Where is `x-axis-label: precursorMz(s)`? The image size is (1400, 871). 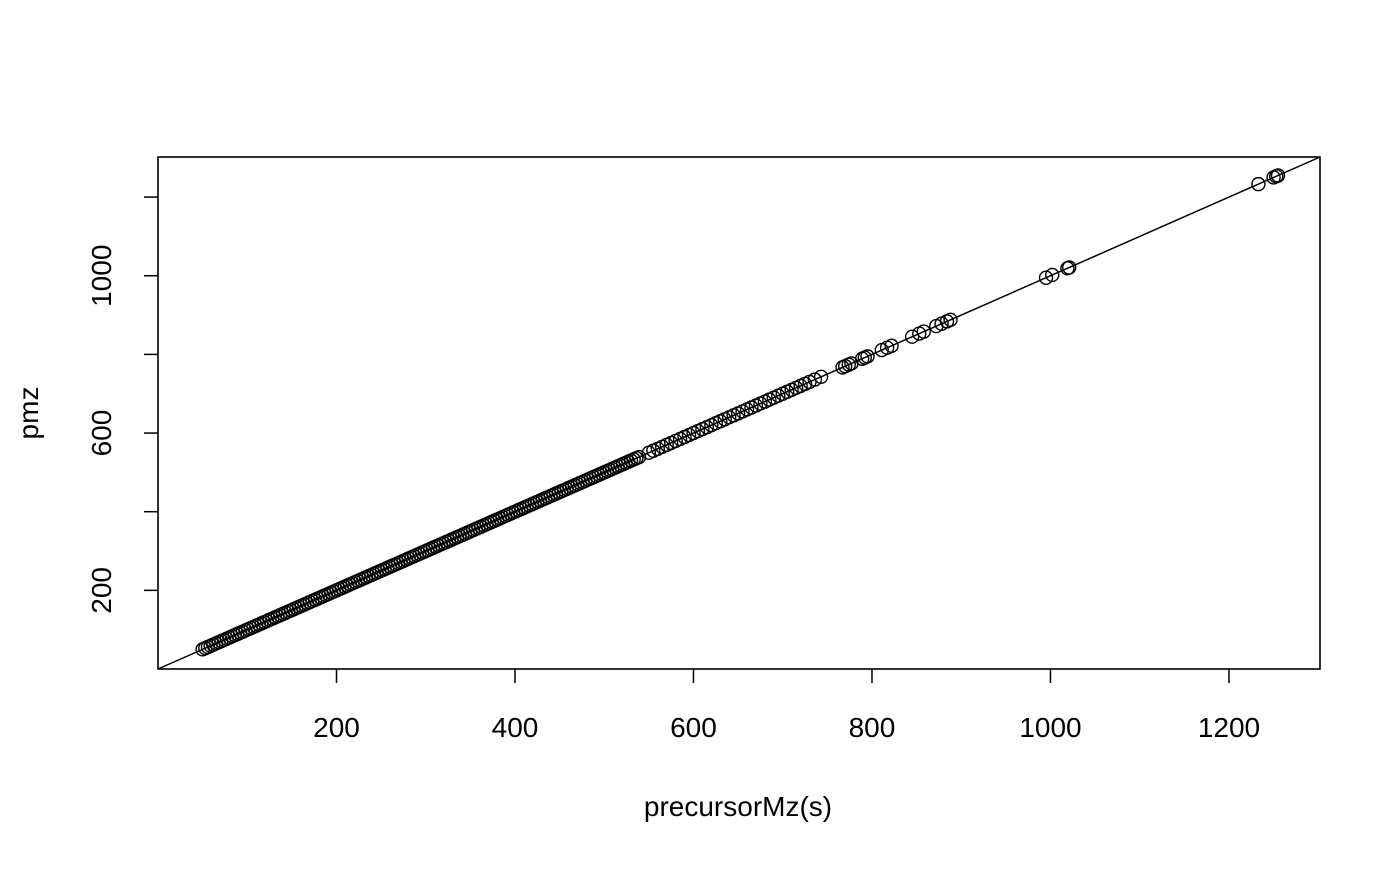
x-axis-label: precursorMz(s) is located at coordinates (738, 806).